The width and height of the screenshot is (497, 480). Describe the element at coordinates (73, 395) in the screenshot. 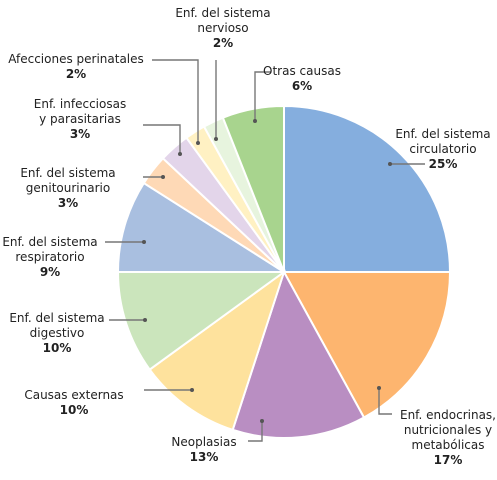

I see `slice-label: Causas externas` at that location.